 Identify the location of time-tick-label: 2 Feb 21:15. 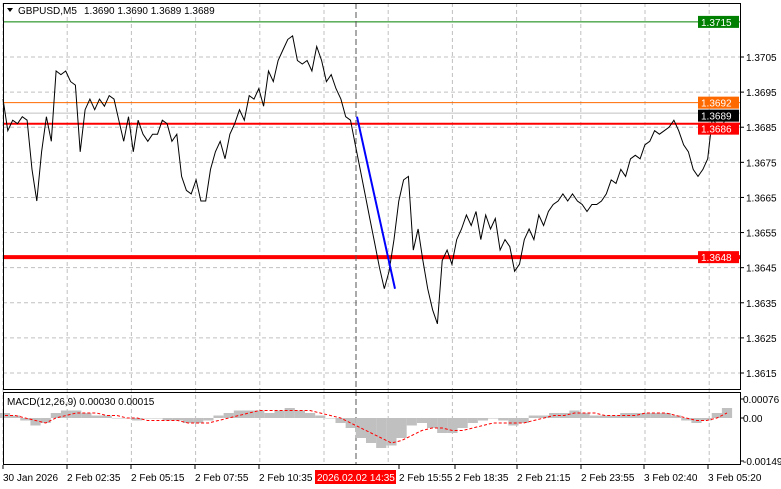
(544, 478).